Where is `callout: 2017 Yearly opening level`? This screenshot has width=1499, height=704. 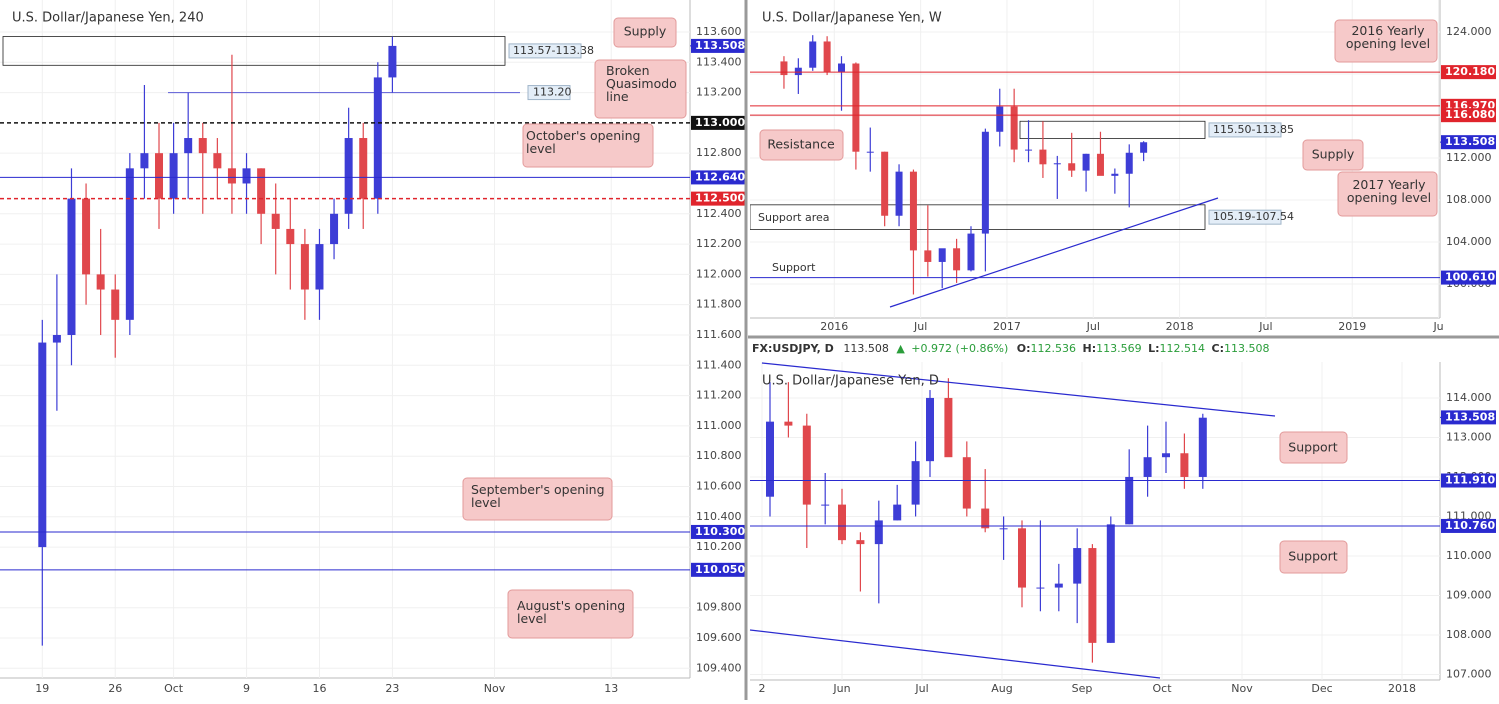
callout: 2017 Yearly opening level is located at coordinates (1387, 194).